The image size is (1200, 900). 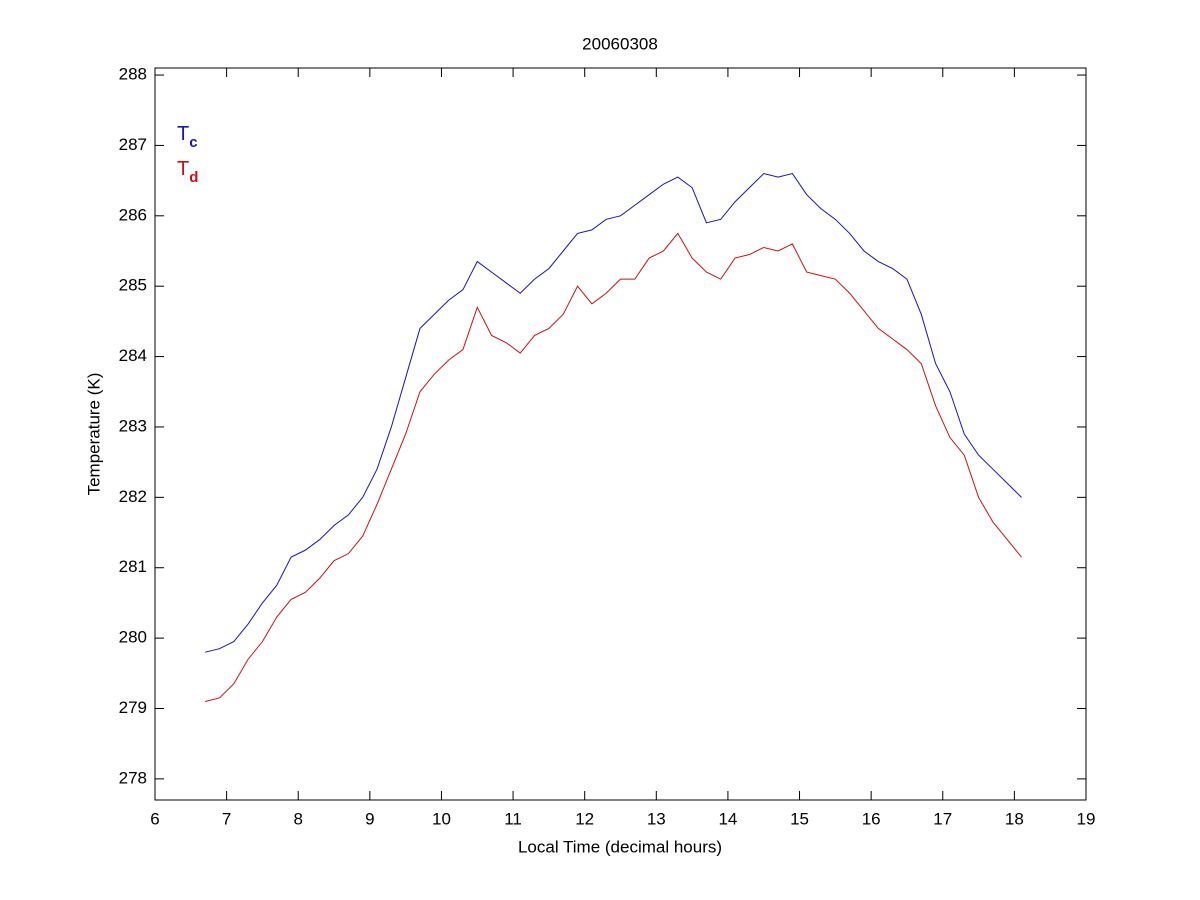 What do you see at coordinates (154, 818) in the screenshot?
I see `x-tick-label: 6` at bounding box center [154, 818].